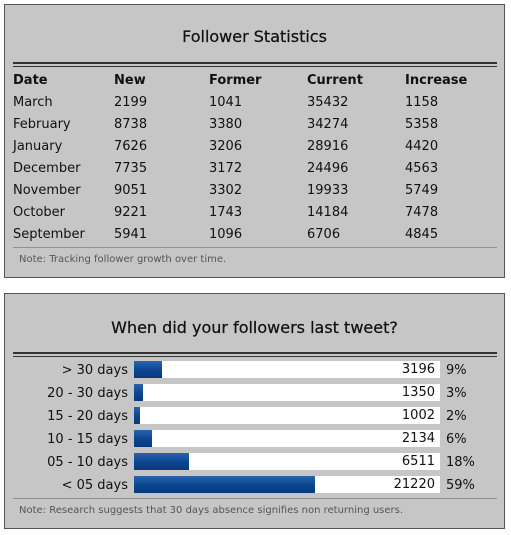 The height and width of the screenshot is (535, 511). Describe the element at coordinates (328, 190) in the screenshot. I see `cell-current: 19933` at that location.